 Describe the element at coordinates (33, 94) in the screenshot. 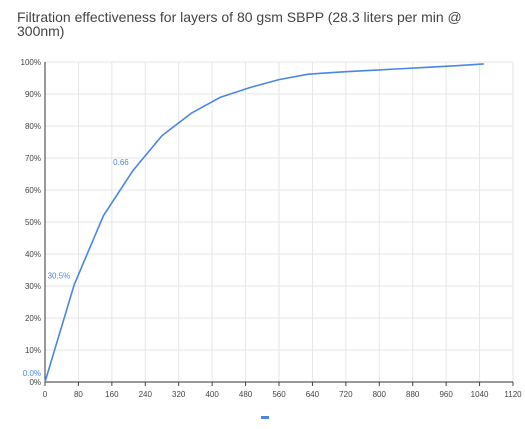

I see `y-tick-label: 90%` at that location.